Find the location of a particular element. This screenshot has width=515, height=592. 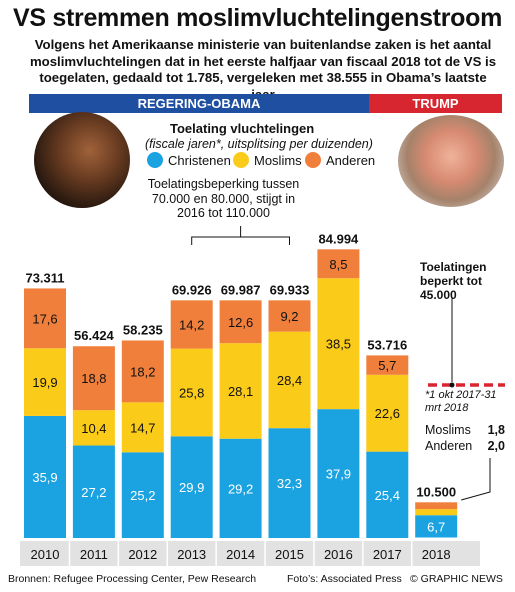

data-label-christenen: 25,2 is located at coordinates (142, 495).